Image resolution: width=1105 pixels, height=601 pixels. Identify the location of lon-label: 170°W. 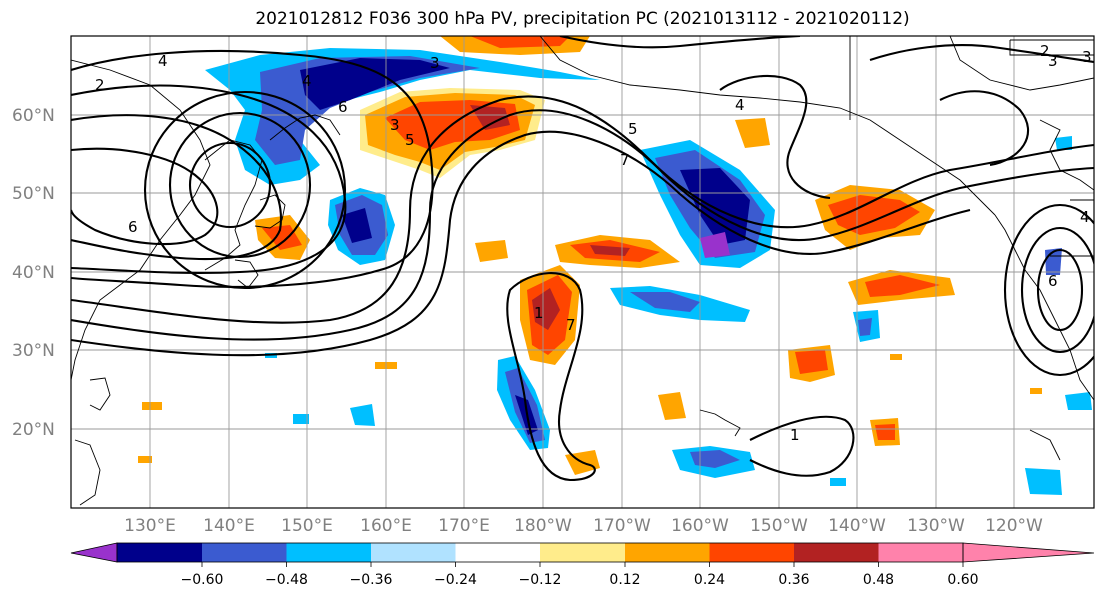
(622, 526).